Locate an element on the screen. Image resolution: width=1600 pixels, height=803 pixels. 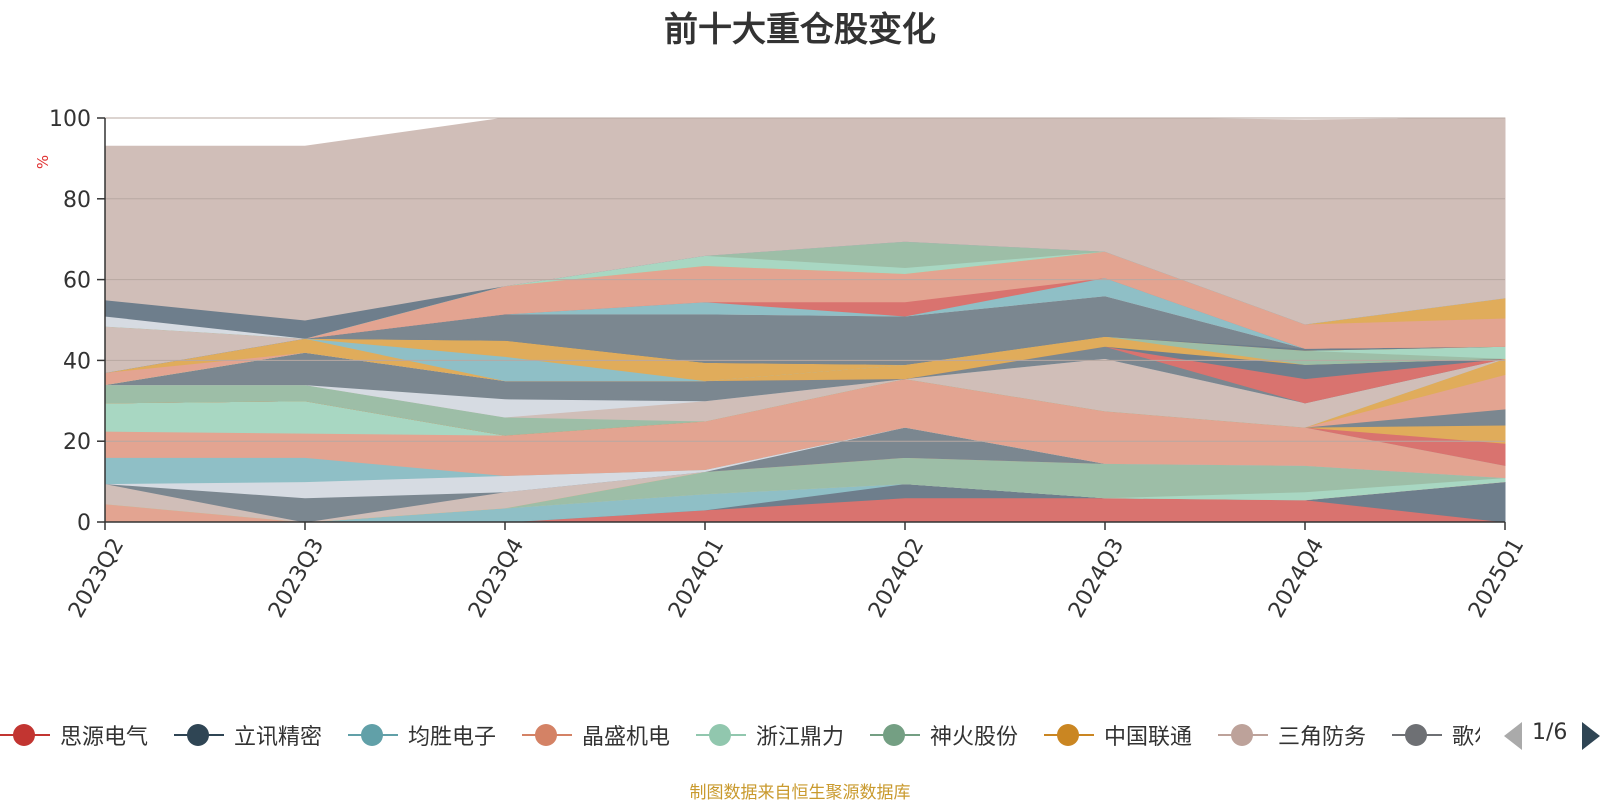
y-axis-label: % is located at coordinates (43, 162).